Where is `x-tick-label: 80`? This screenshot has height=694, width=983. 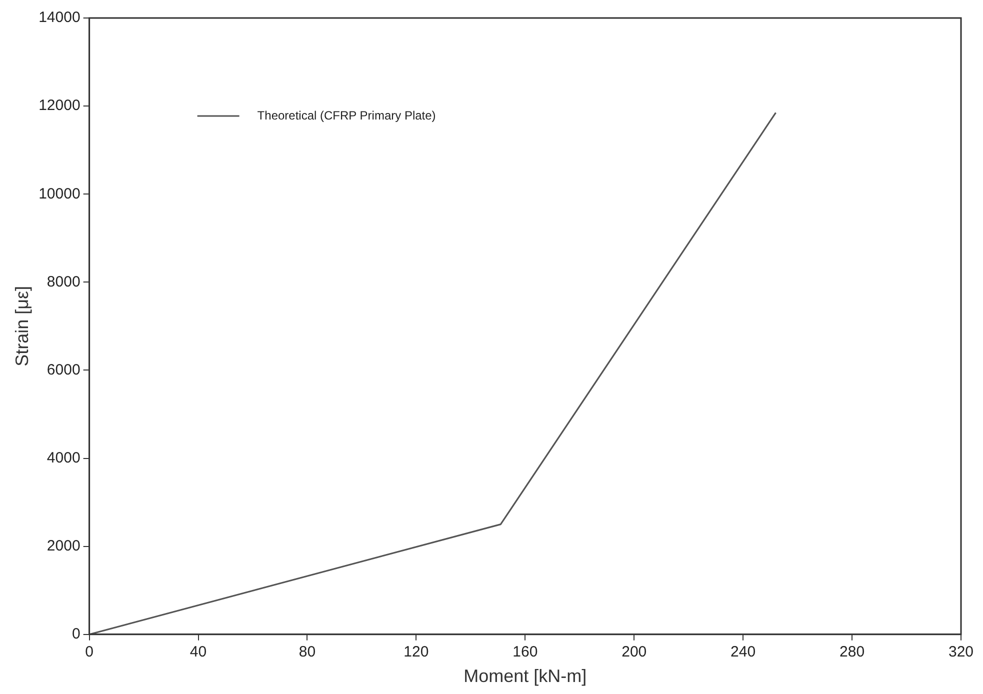 x-tick-label: 80 is located at coordinates (307, 652).